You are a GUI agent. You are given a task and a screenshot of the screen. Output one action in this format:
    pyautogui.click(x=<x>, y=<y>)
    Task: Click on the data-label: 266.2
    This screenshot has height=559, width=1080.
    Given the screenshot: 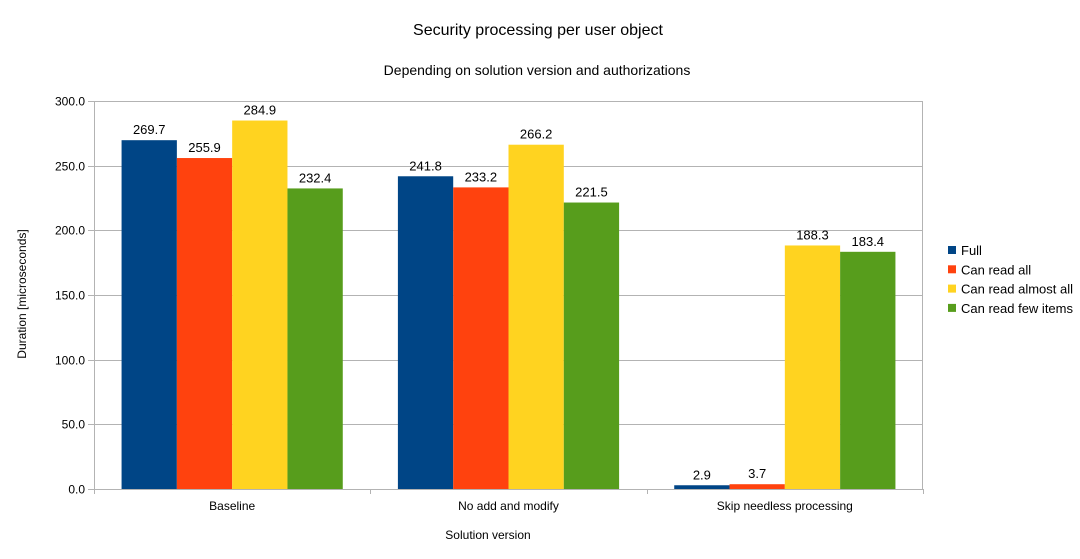 What is the action you would take?
    pyautogui.click(x=536, y=134)
    